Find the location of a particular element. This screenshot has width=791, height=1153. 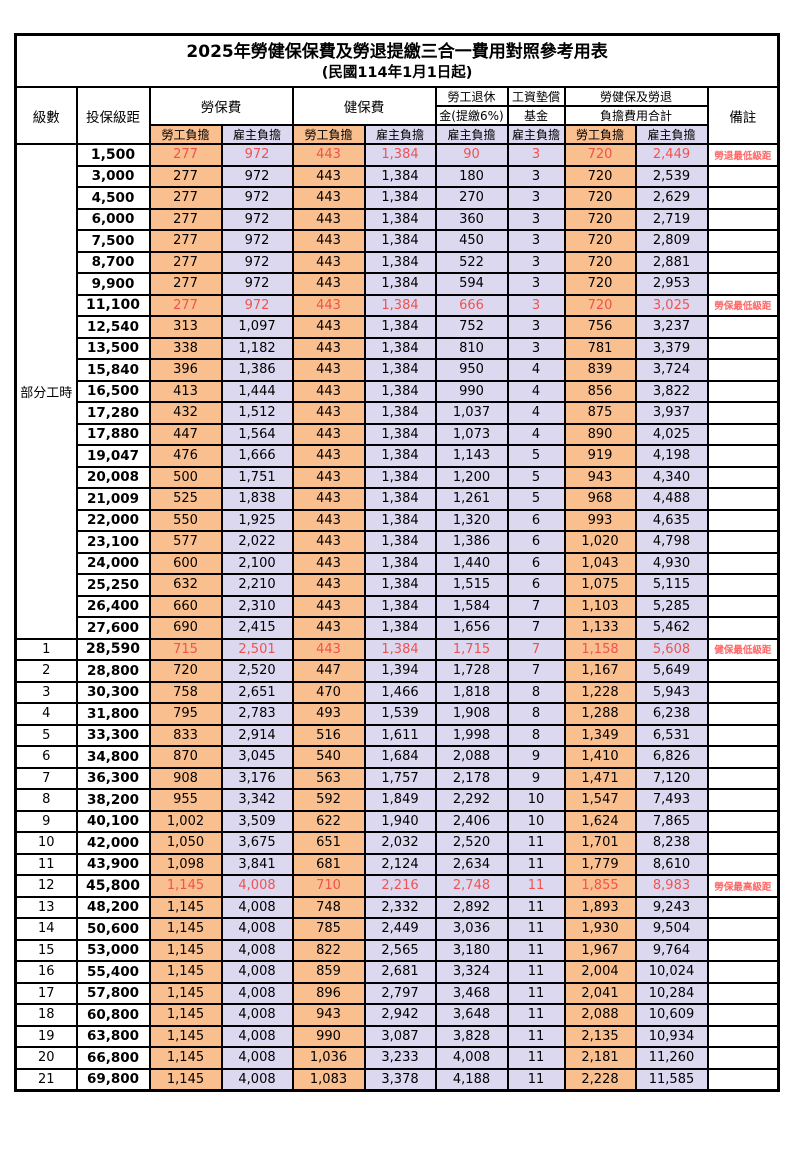

pension-employer-cell: 1,261 is located at coordinates (471, 499).